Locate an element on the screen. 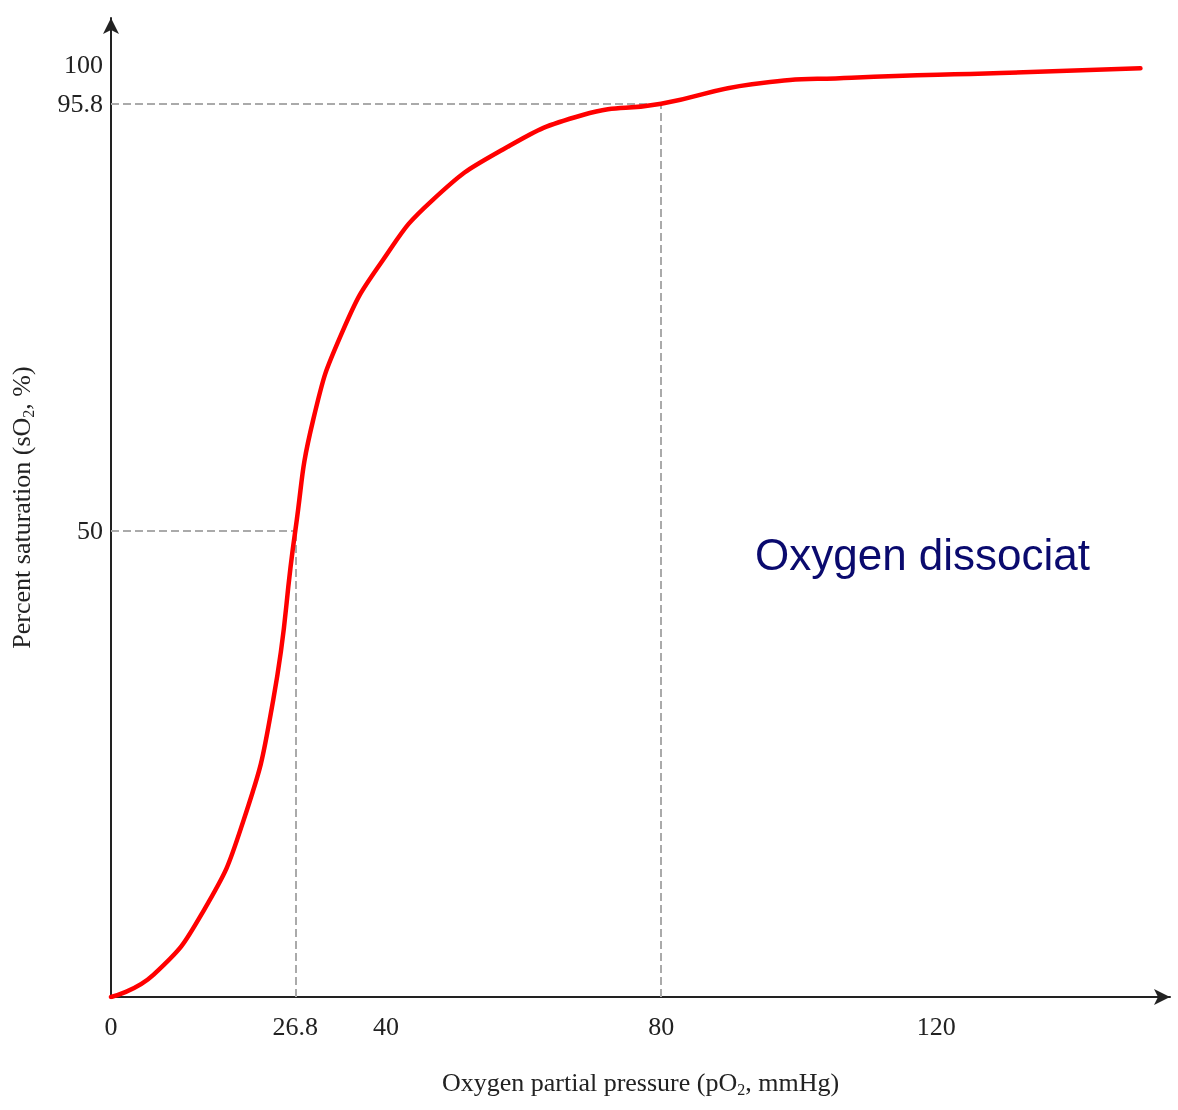 The height and width of the screenshot is (1110, 1178). x-tick-label: 80 is located at coordinates (661, 1026).